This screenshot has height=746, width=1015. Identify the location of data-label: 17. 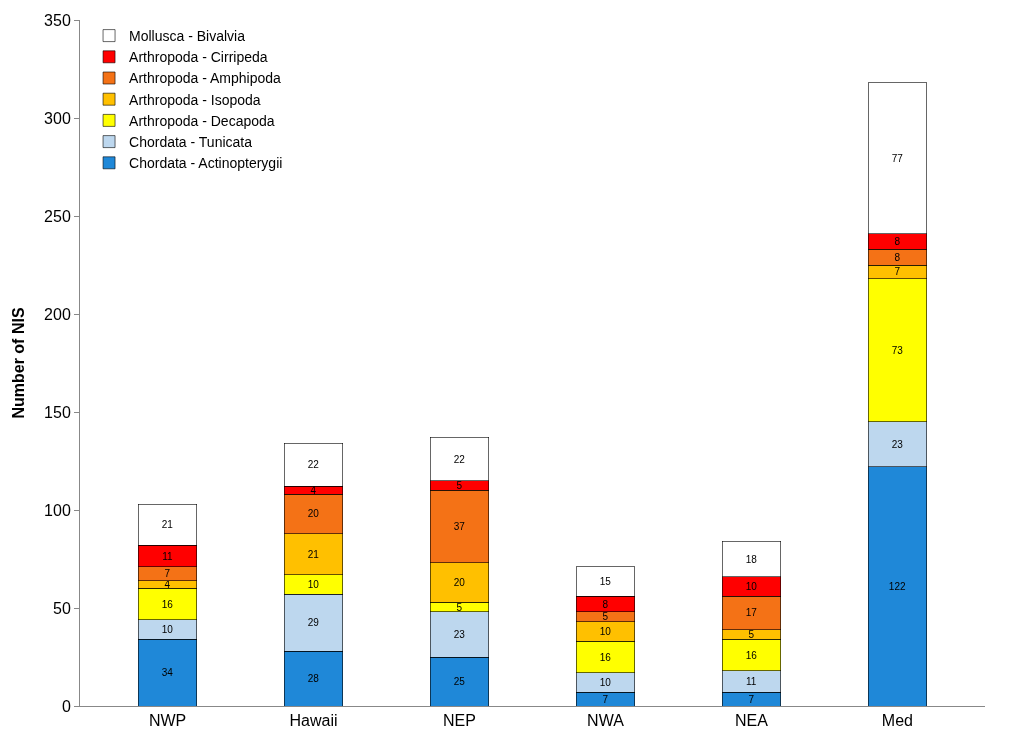
(751, 613).